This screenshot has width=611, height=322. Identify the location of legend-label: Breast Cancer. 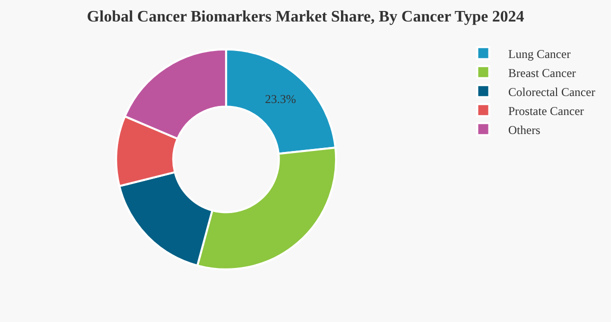
(542, 73).